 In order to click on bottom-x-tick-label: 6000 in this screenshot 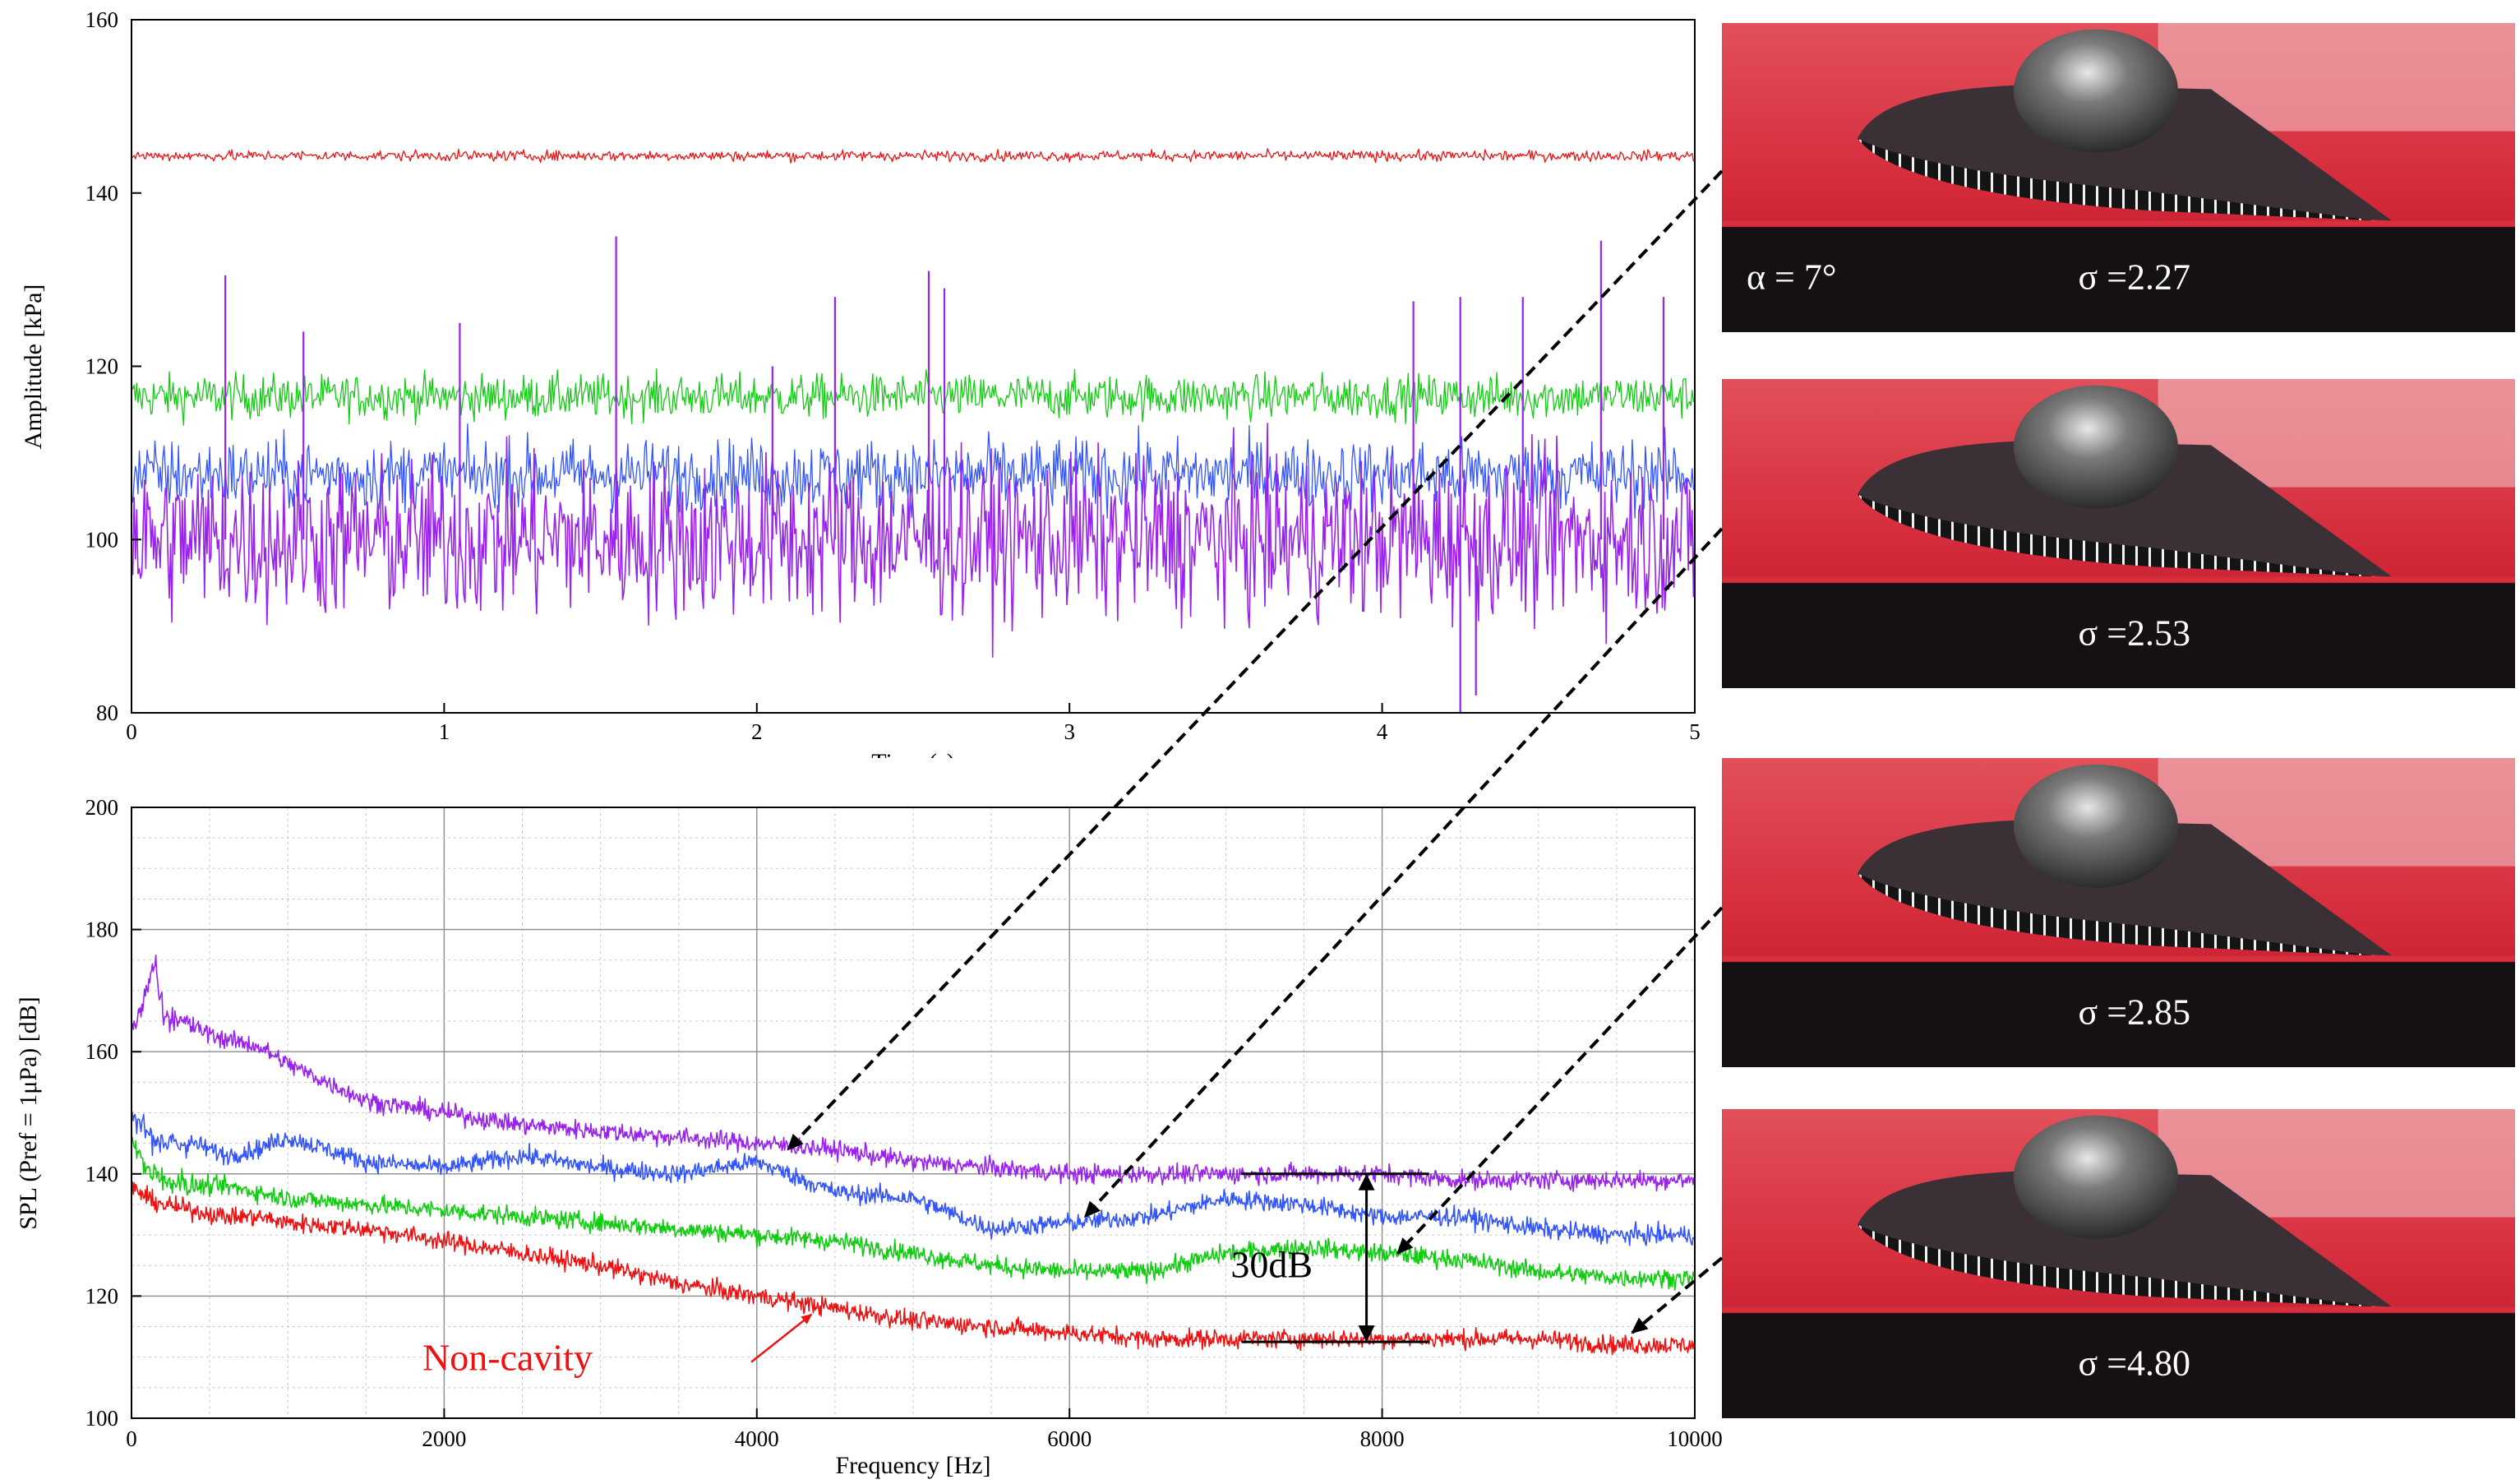, I will do `click(1069, 1438)`.